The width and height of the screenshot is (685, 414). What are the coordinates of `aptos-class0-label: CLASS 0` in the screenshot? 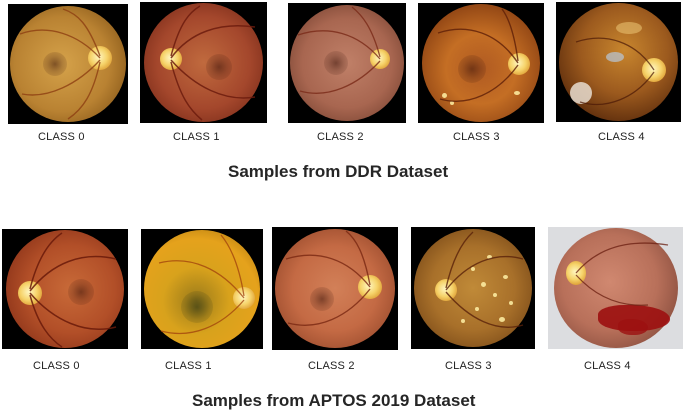 It's located at (56, 366).